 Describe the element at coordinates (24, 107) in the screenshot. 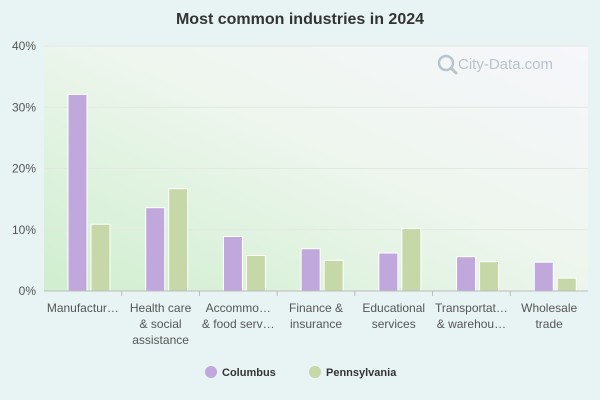

I see `y-tick-label: 30%` at that location.